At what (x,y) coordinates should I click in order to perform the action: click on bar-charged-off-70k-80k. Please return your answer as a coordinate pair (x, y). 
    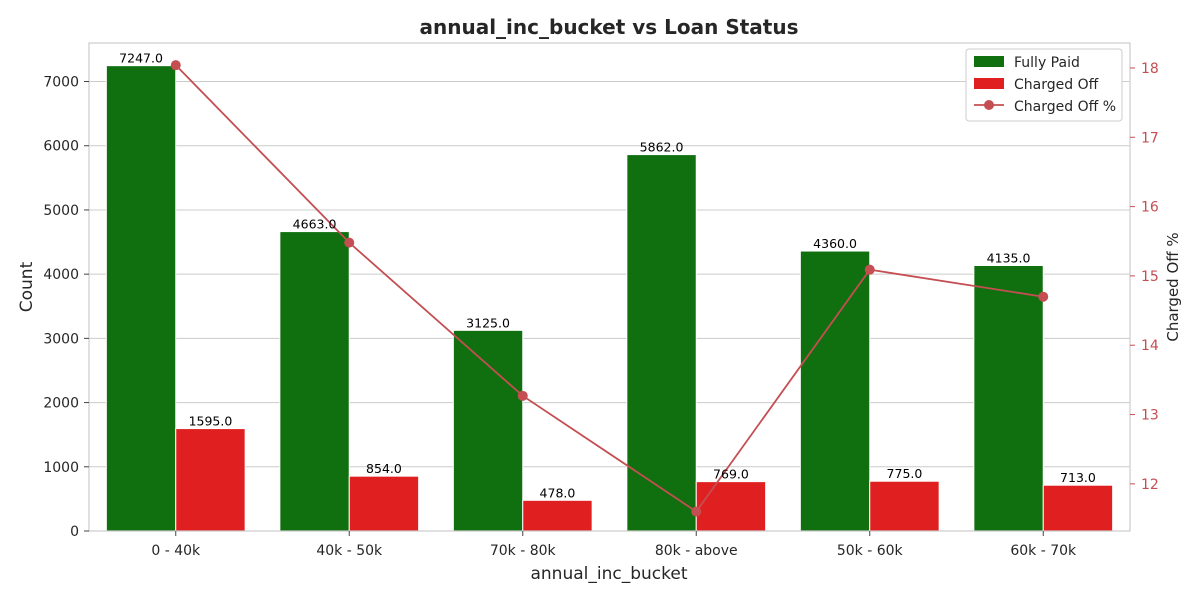
    Looking at the image, I should click on (557, 515).